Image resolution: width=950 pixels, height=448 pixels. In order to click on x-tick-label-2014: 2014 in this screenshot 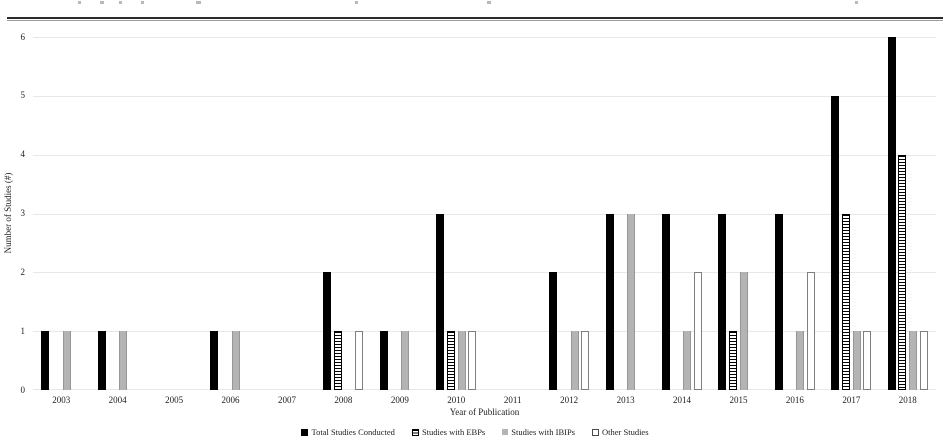, I will do `click(682, 400)`.